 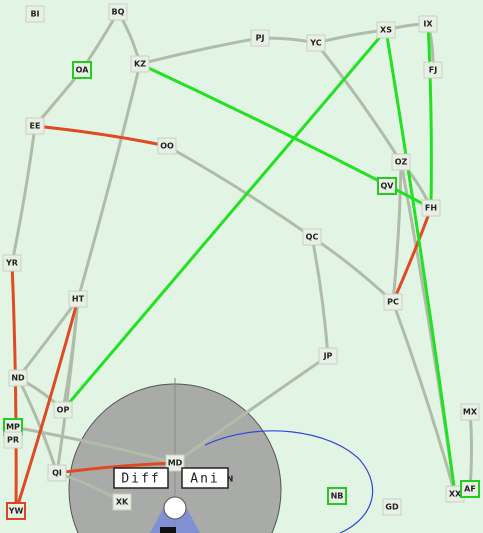 I want to click on node-label: GD, so click(x=392, y=507).